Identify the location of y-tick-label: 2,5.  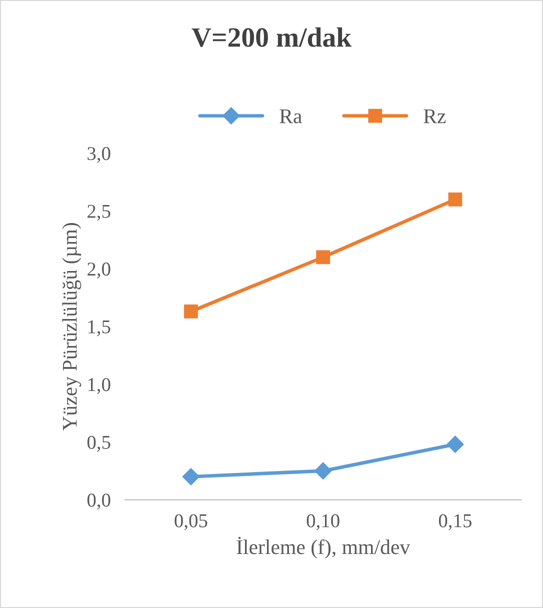
(99, 212).